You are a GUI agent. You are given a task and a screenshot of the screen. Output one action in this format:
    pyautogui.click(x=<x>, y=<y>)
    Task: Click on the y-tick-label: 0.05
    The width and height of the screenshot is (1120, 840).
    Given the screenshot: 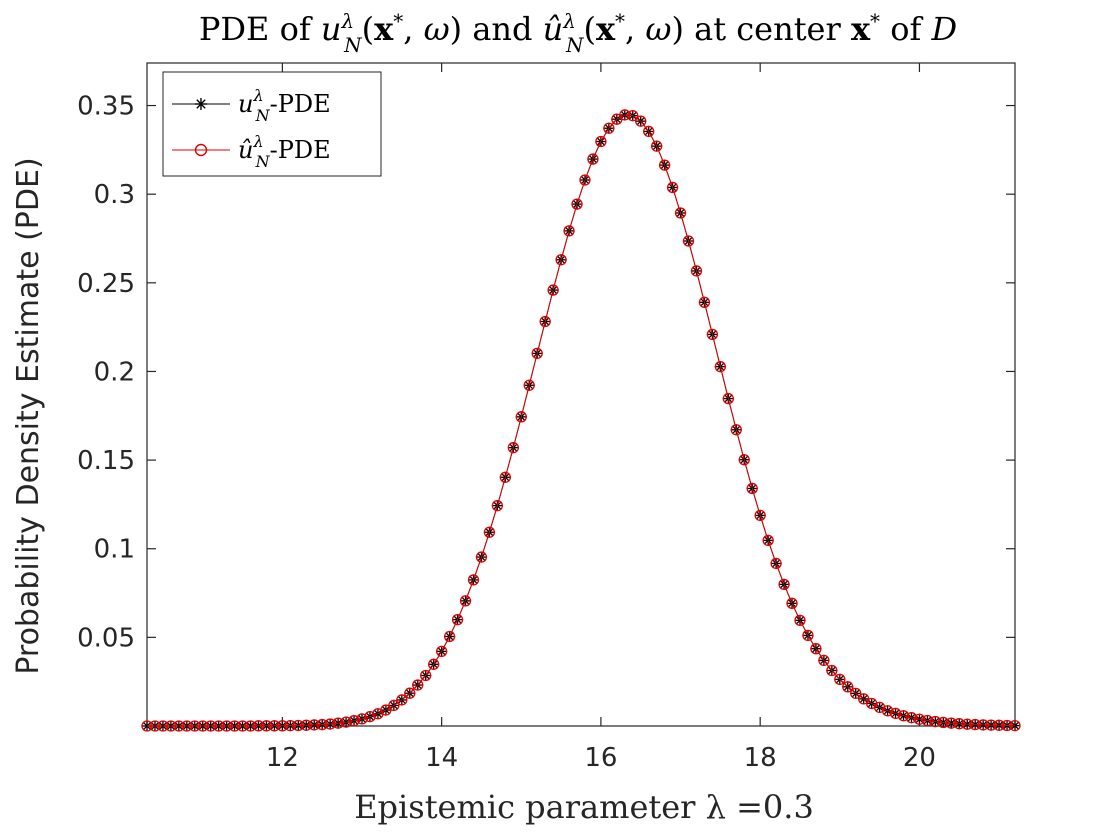 What is the action you would take?
    pyautogui.click(x=106, y=638)
    